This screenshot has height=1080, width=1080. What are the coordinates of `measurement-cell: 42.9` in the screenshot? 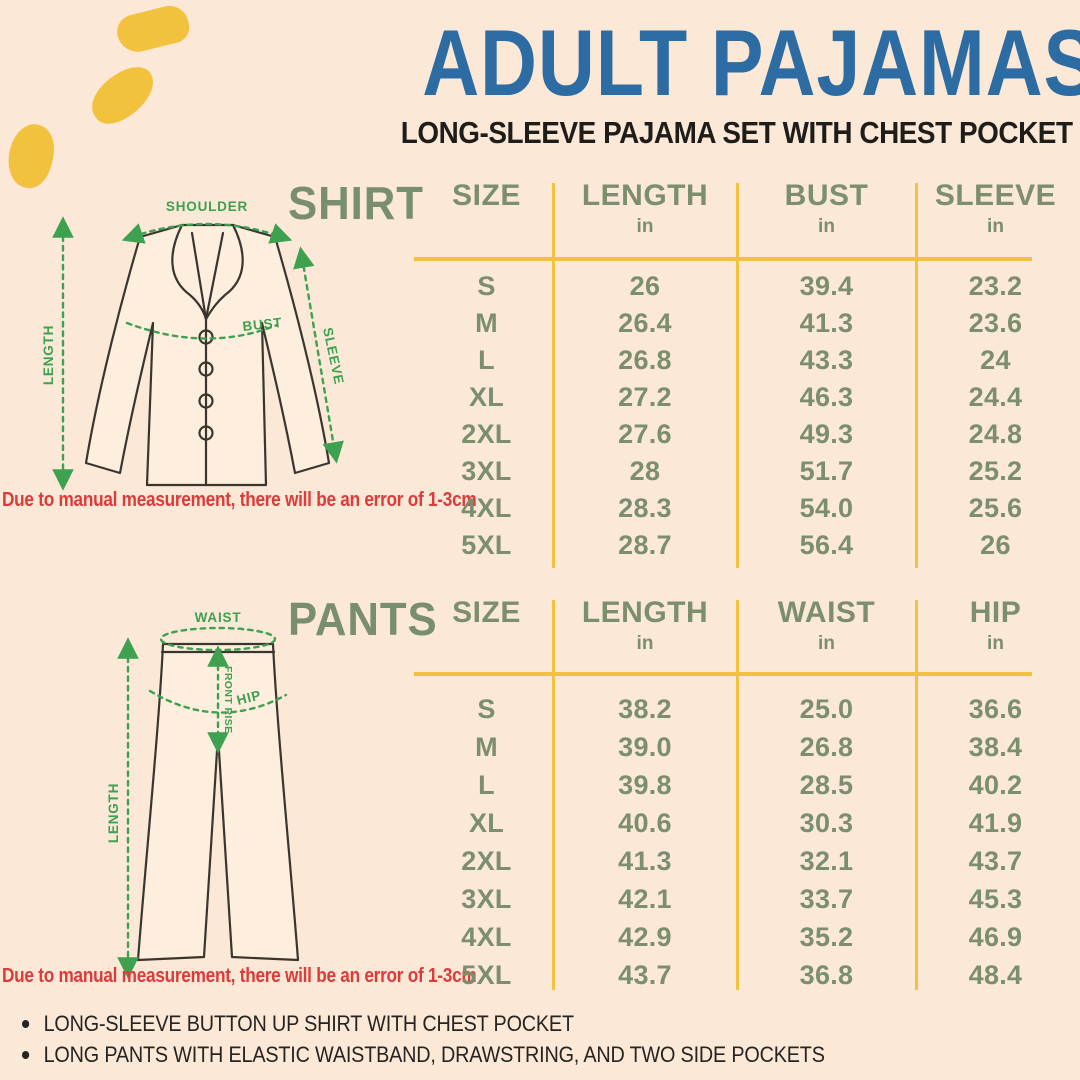 It's located at (645, 936).